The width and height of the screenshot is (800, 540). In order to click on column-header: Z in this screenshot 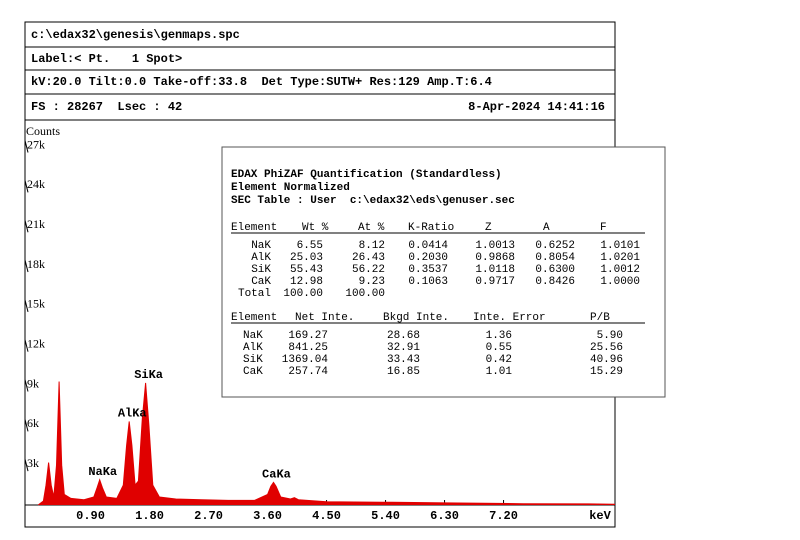, I will do `click(488, 228)`.